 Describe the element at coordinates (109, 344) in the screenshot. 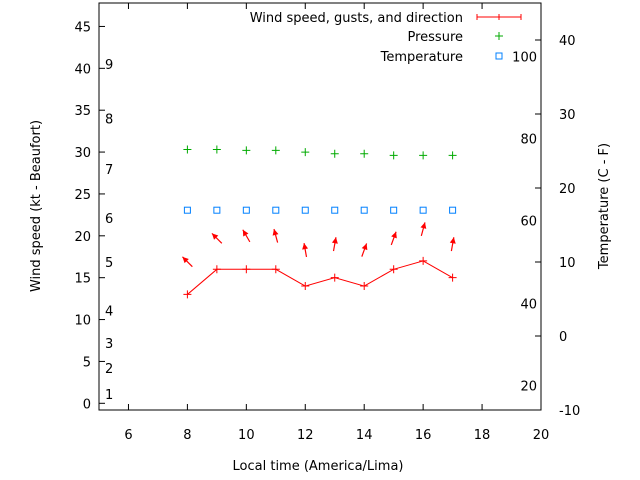

I see `beaufort-label: 3` at that location.